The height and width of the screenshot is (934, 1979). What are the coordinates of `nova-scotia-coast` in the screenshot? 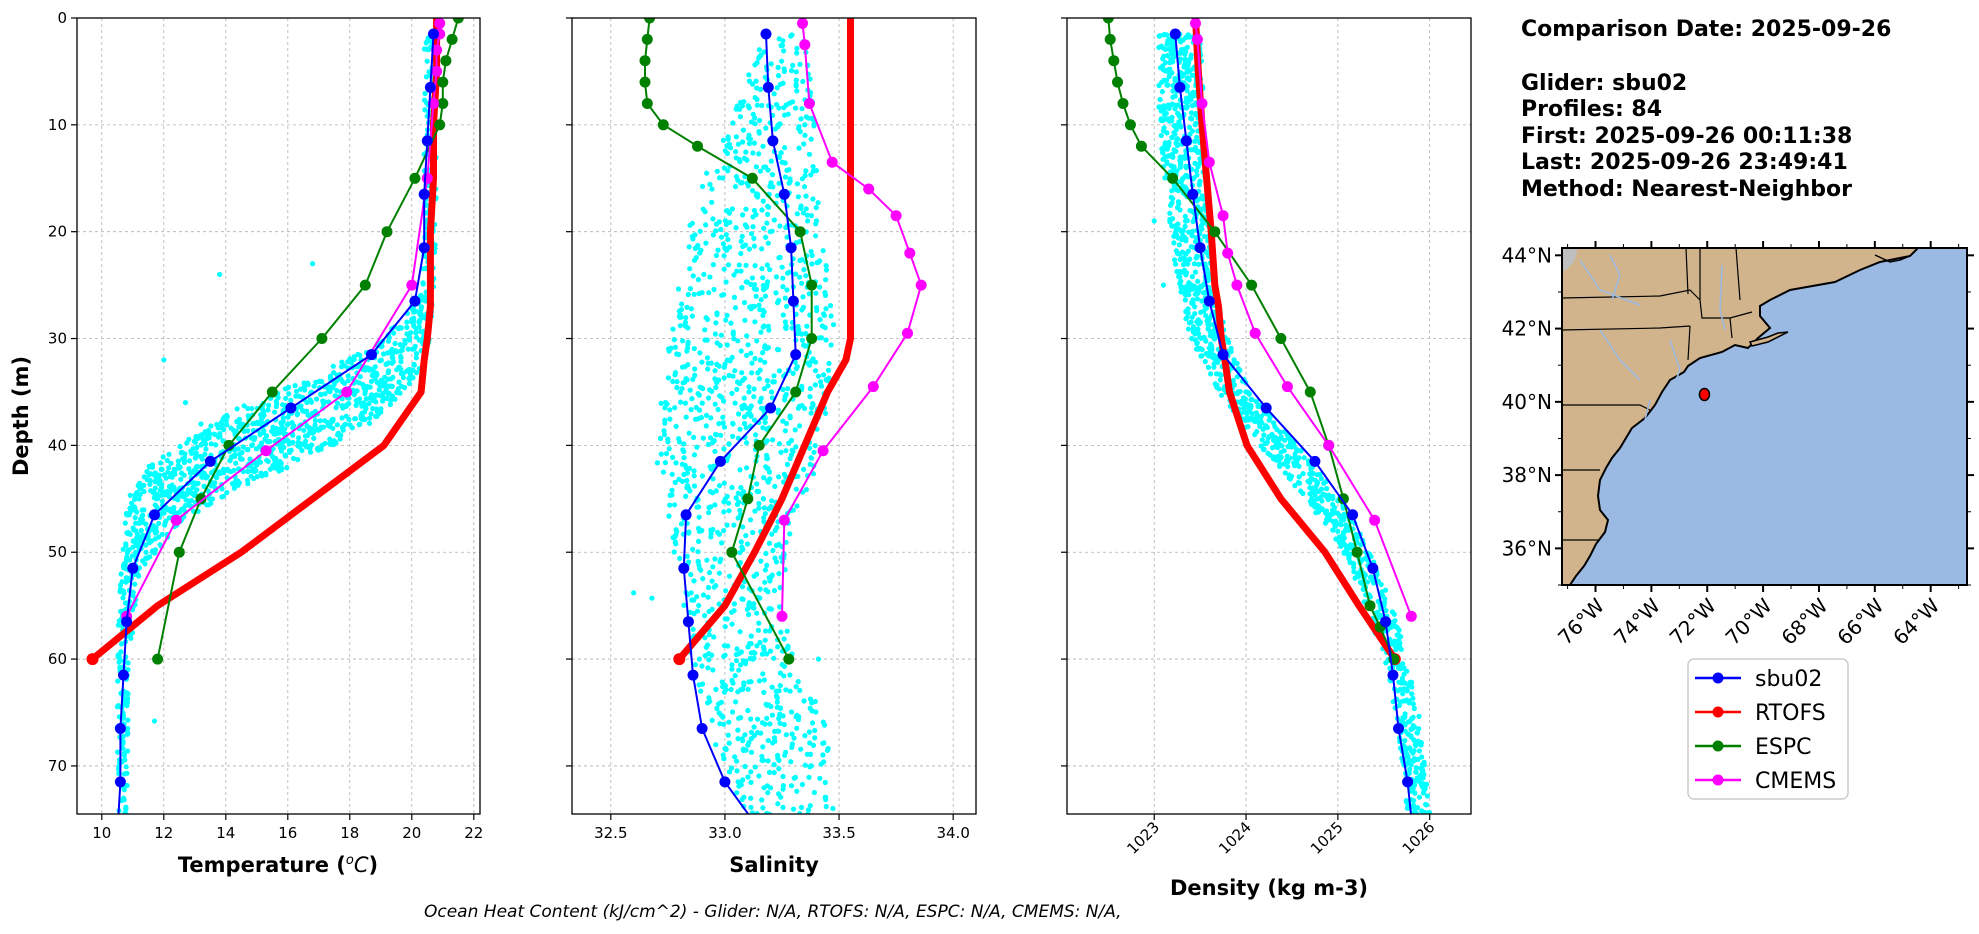 It's located at (1892, 258).